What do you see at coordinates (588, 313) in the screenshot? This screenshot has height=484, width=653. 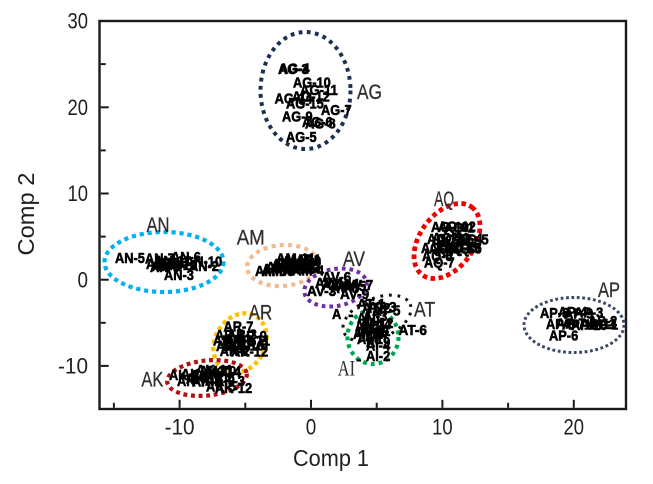 I see `svg-text: AP-3` at bounding box center [588, 313].